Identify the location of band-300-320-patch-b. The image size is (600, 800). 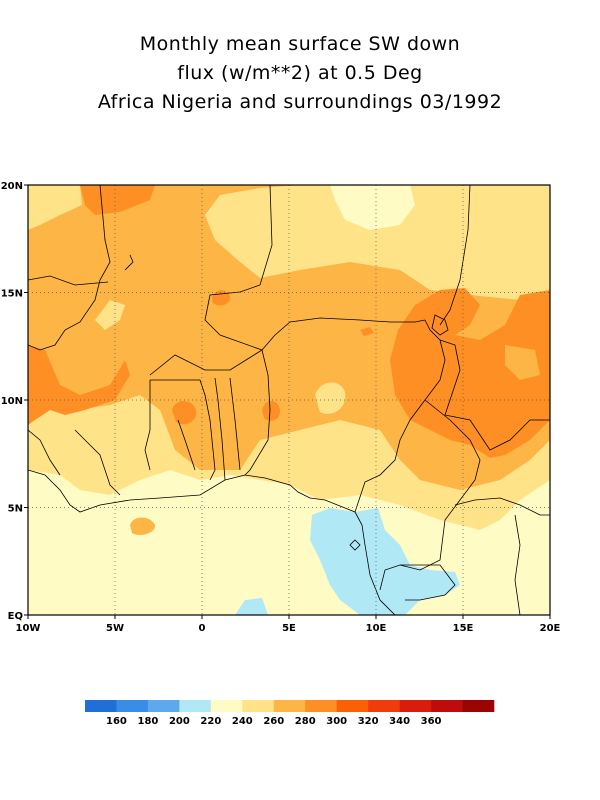
(271, 411).